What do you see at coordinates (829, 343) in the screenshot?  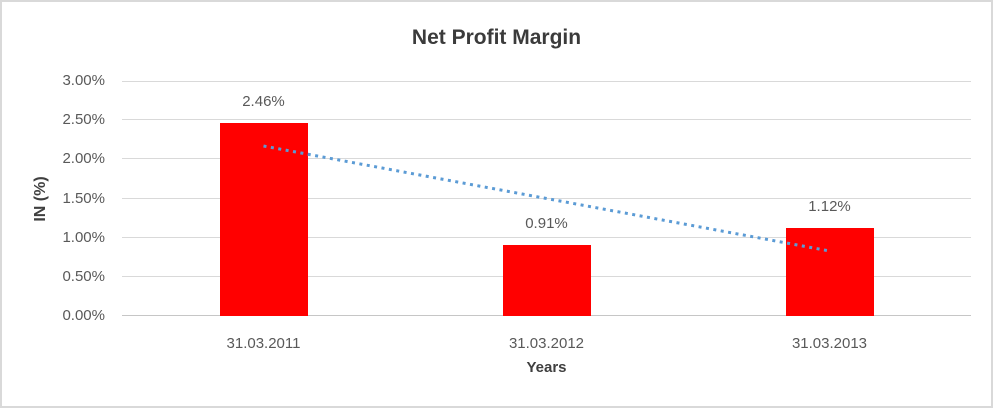 I see `x-category-label: 31.03.2013` at bounding box center [829, 343].